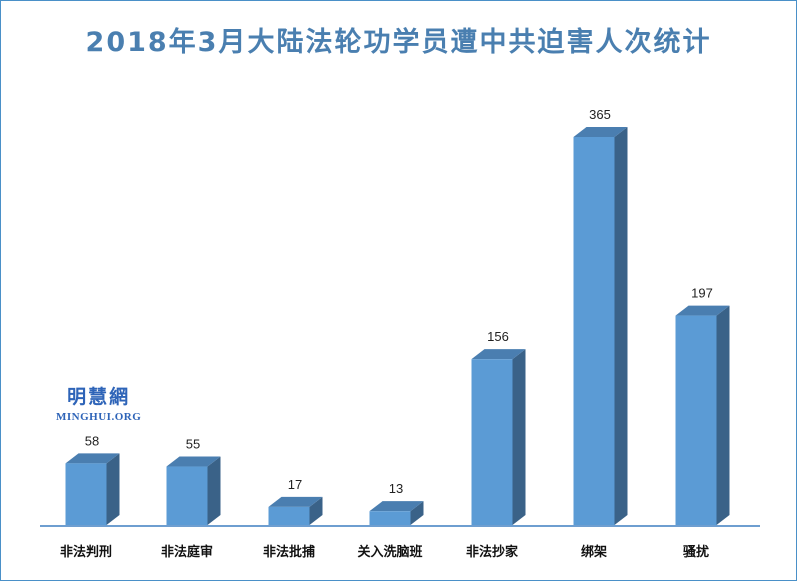 Image resolution: width=797 pixels, height=581 pixels. I want to click on category-label: 非法抄家, so click(492, 552).